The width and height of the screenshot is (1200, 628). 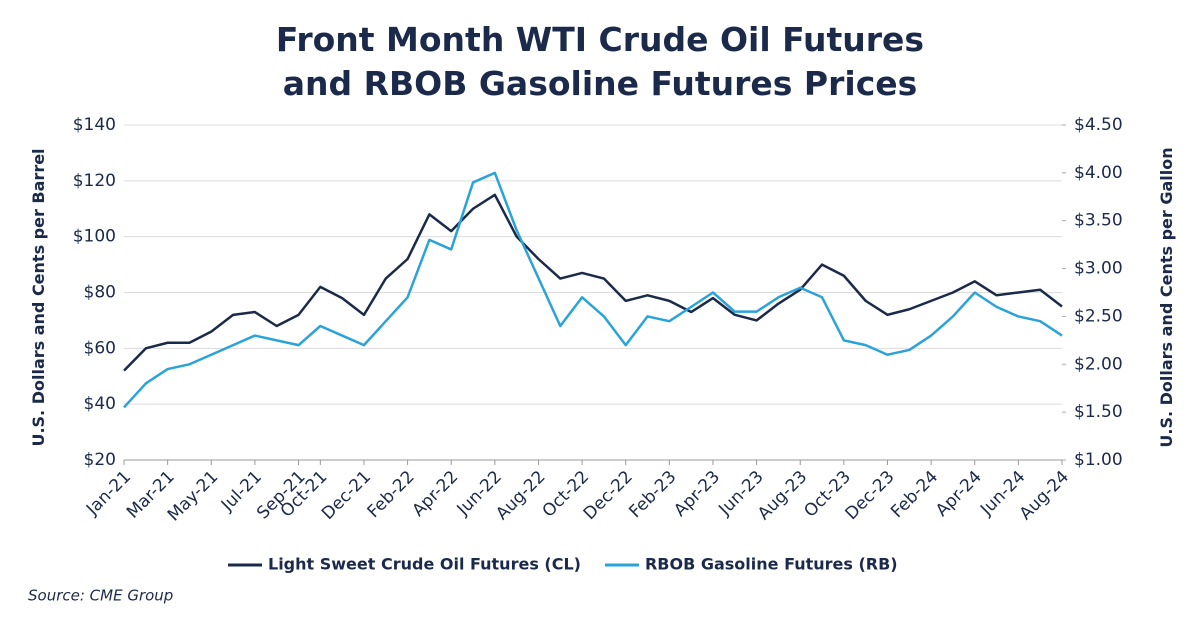 I want to click on legend-label: RBOB Gasoline Futures (RB), so click(x=771, y=564).